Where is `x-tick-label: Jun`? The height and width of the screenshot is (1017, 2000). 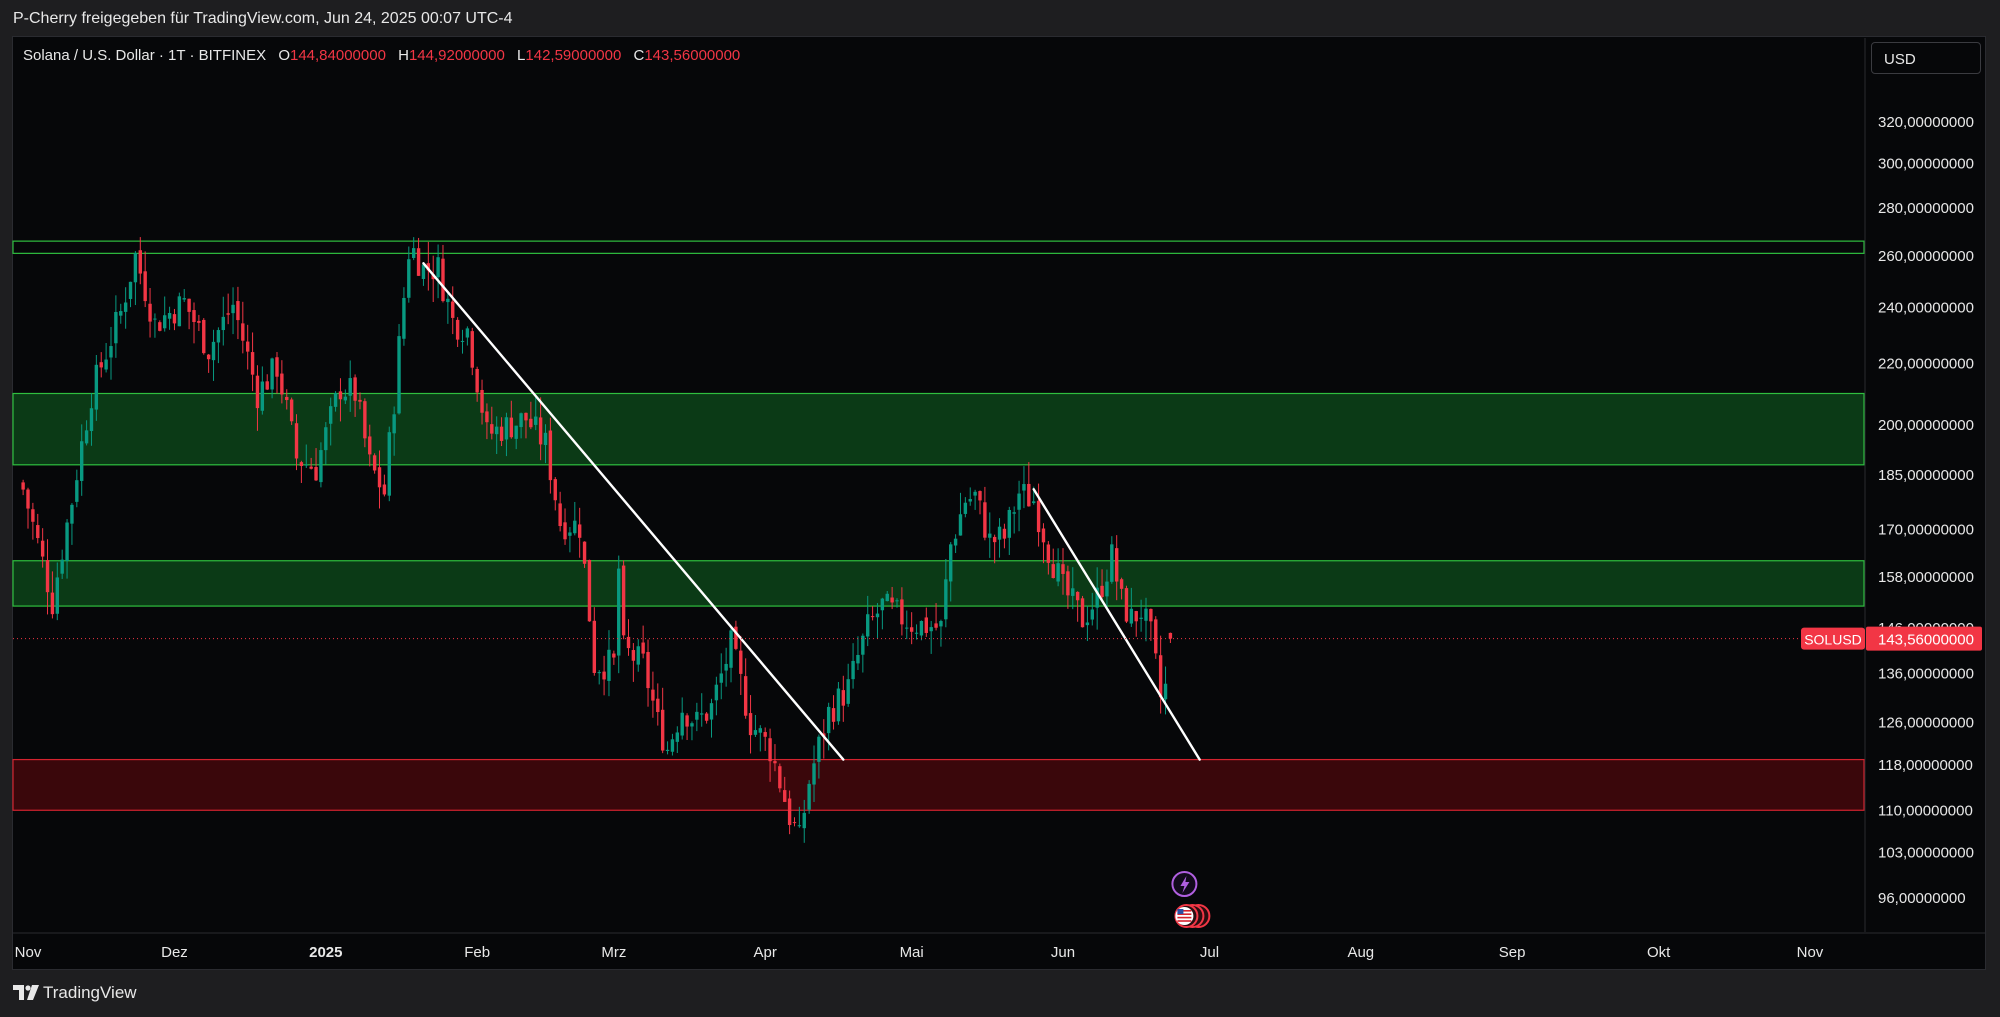
x-tick-label: Jun is located at coordinates (1063, 952).